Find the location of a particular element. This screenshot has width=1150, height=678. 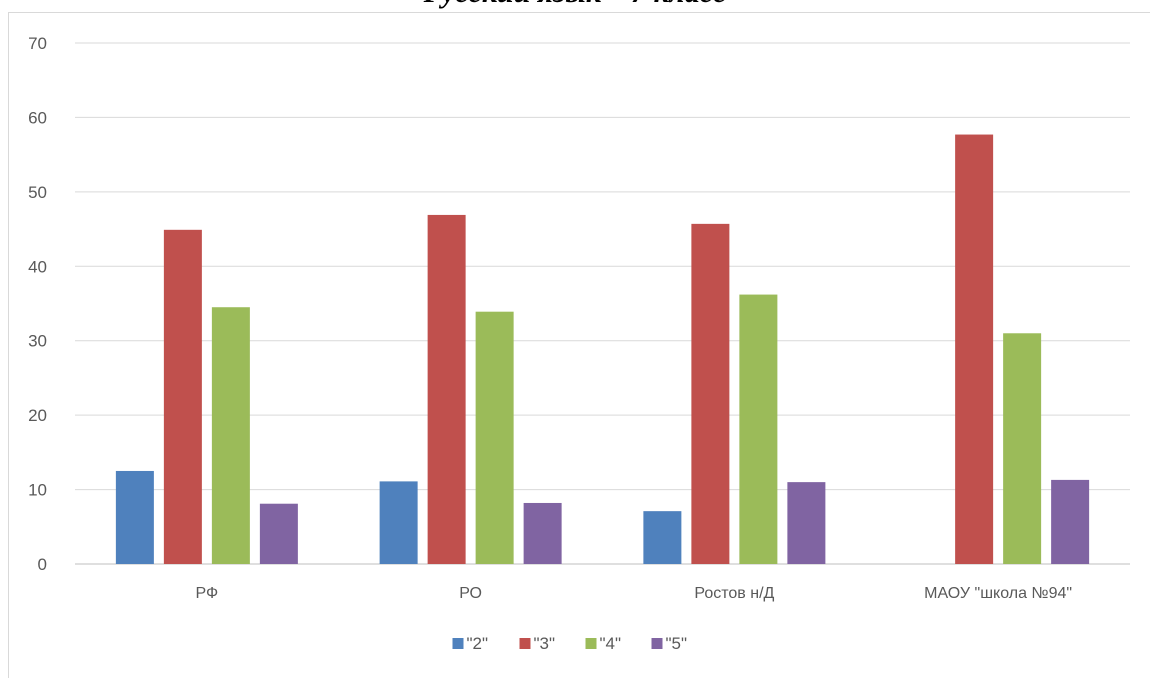

legend-item: "2" is located at coordinates (470, 643).